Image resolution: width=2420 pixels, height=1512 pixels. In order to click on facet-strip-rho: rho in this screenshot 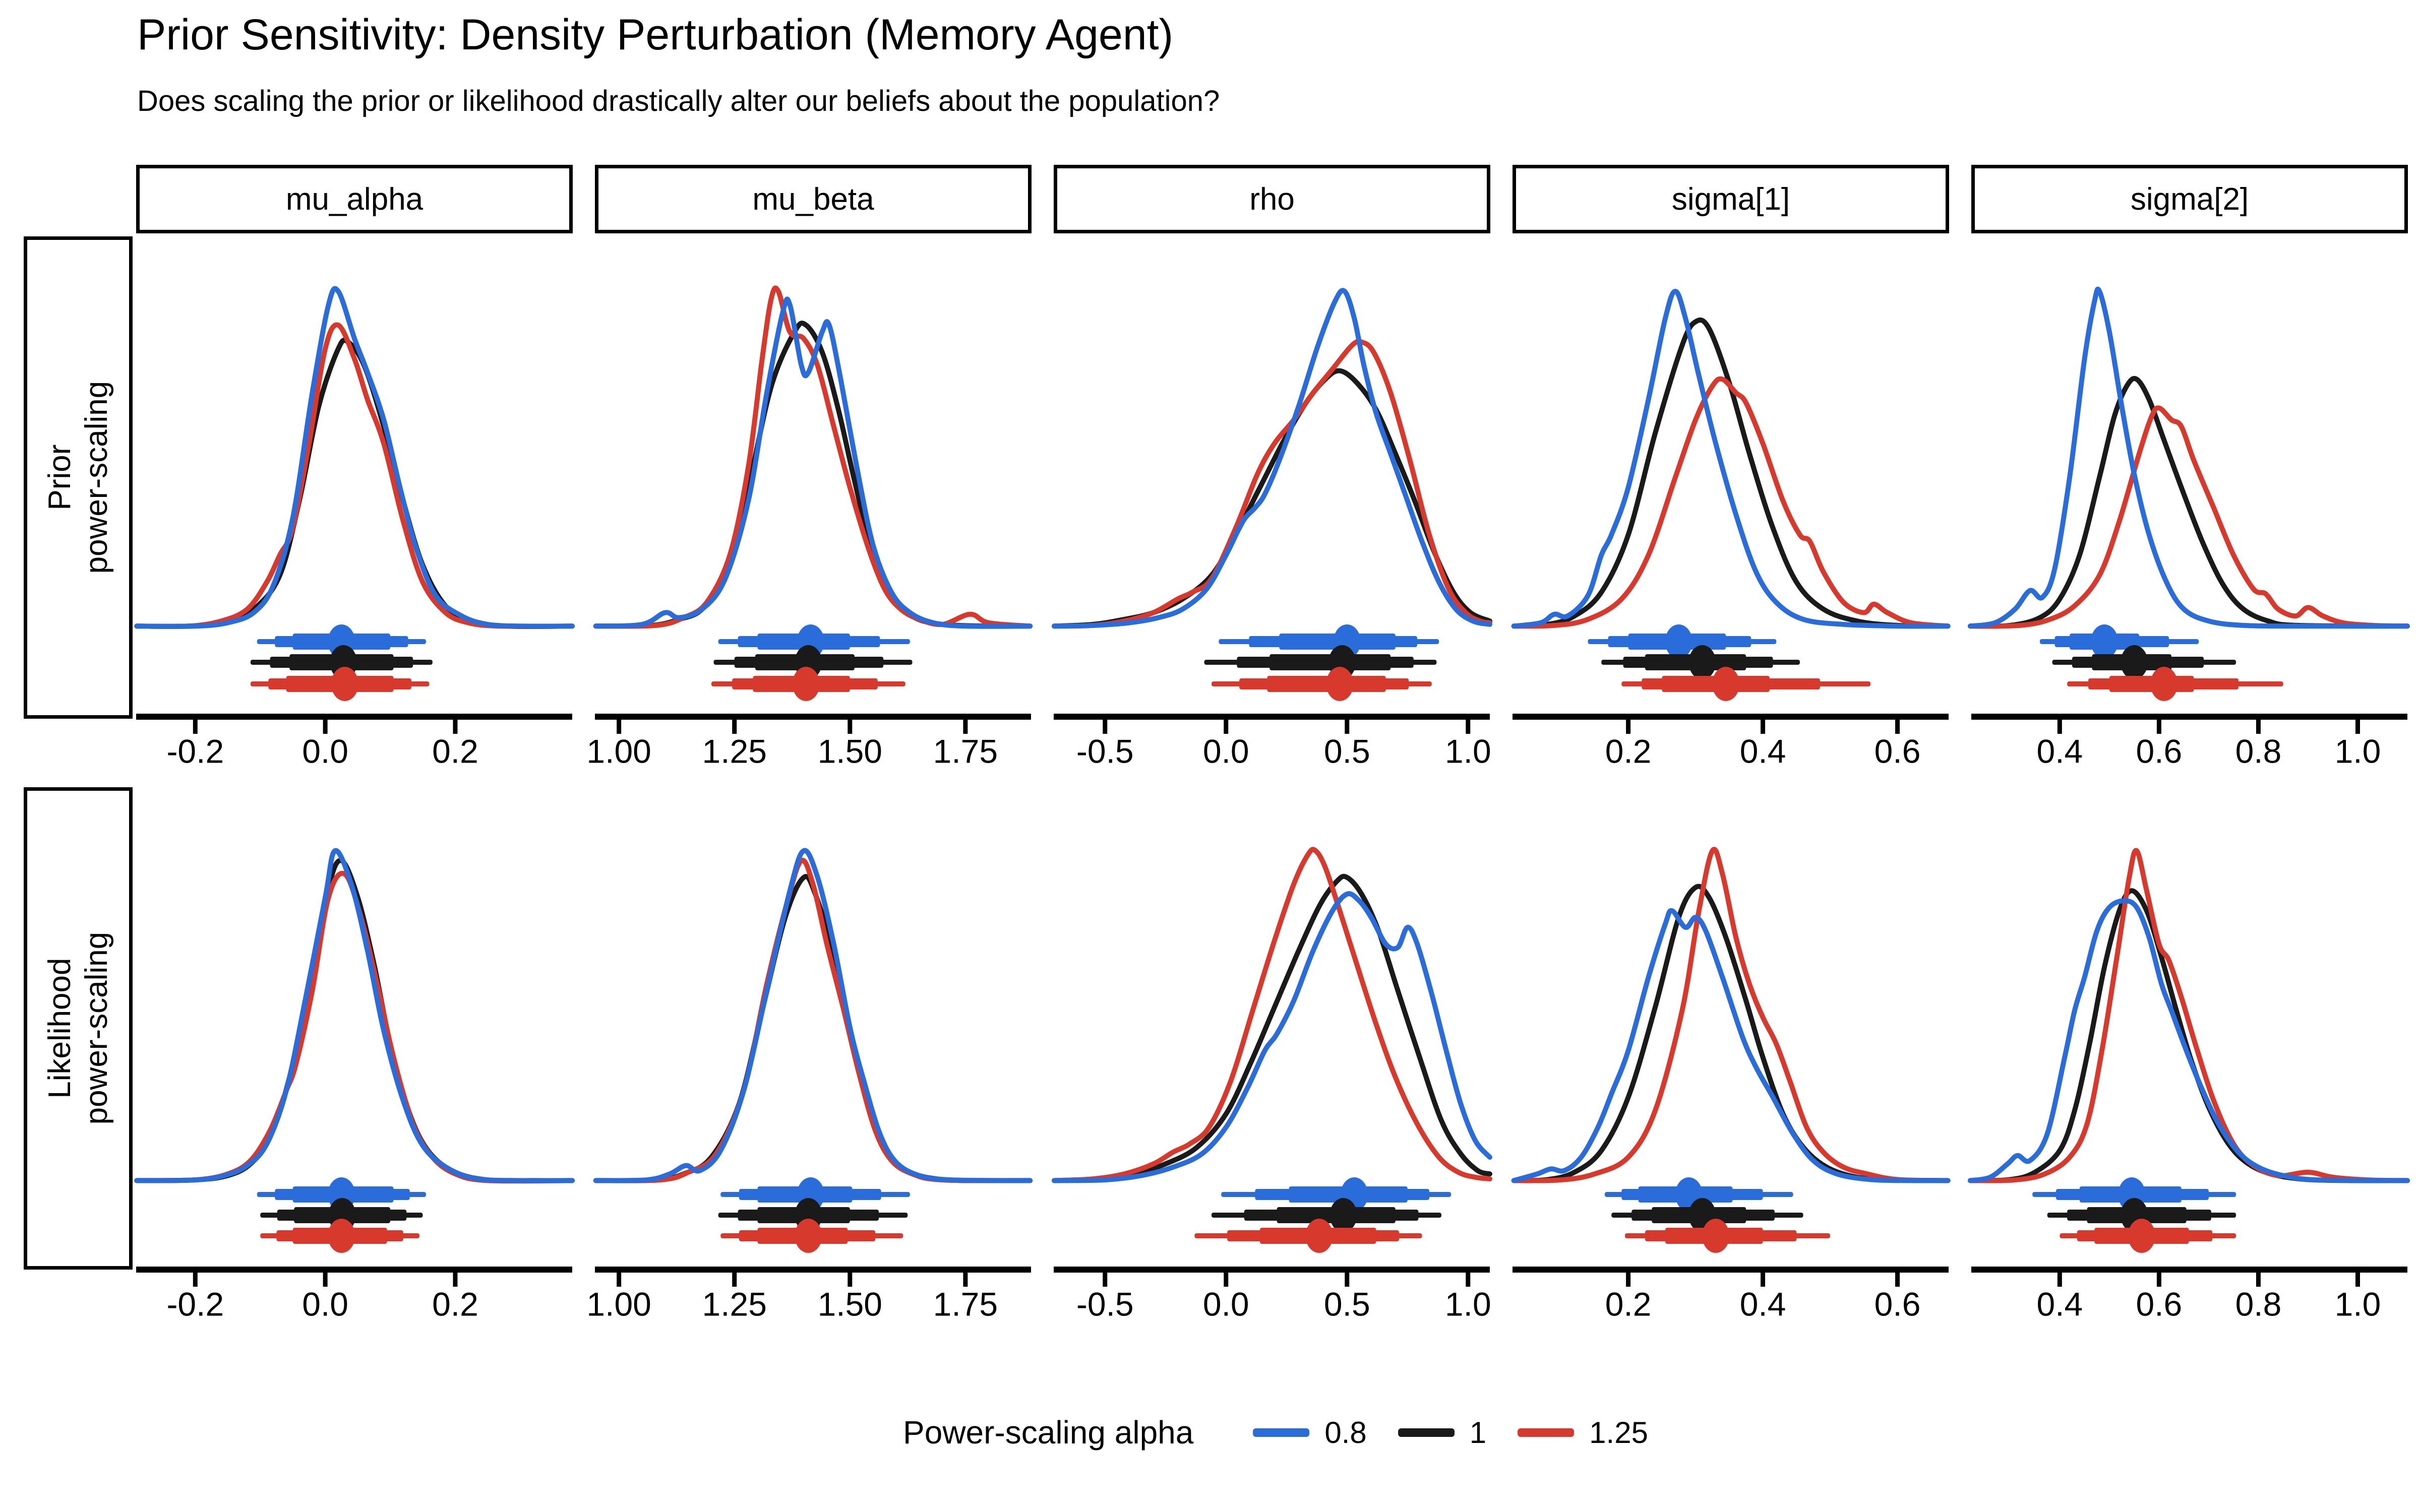, I will do `click(1272, 199)`.